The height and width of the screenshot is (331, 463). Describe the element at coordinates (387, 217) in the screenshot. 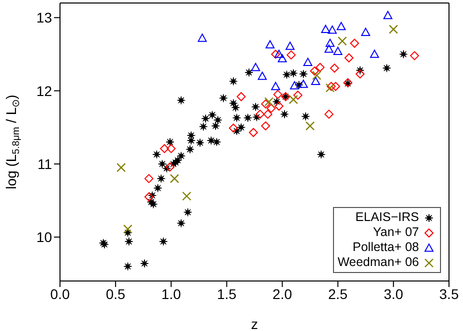

I see `legend-label: ELAIS−IRS` at that location.